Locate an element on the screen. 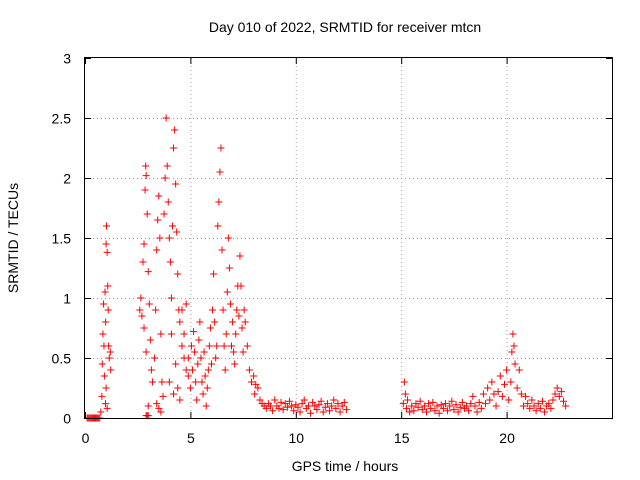  y-tick-label: 3 is located at coordinates (67, 59).